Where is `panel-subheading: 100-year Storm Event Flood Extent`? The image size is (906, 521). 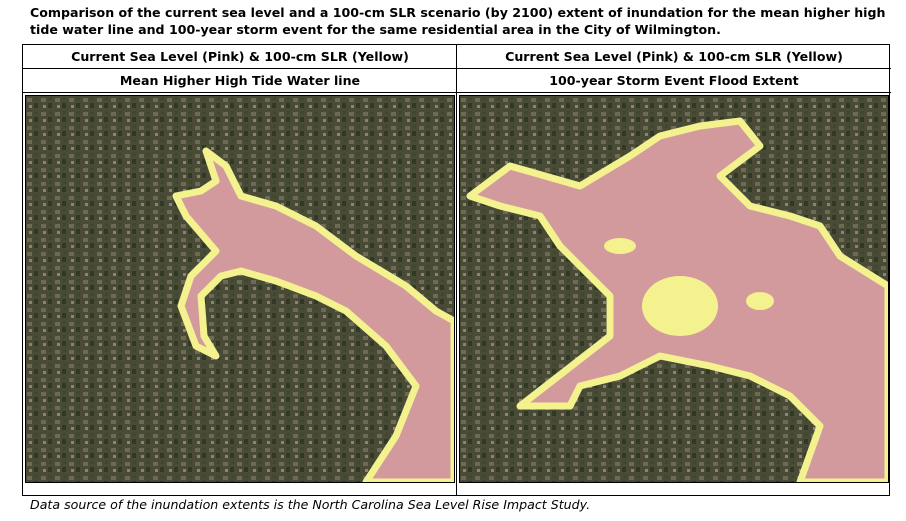
panel-subheading: 100-year Storm Event Flood Extent is located at coordinates (674, 81).